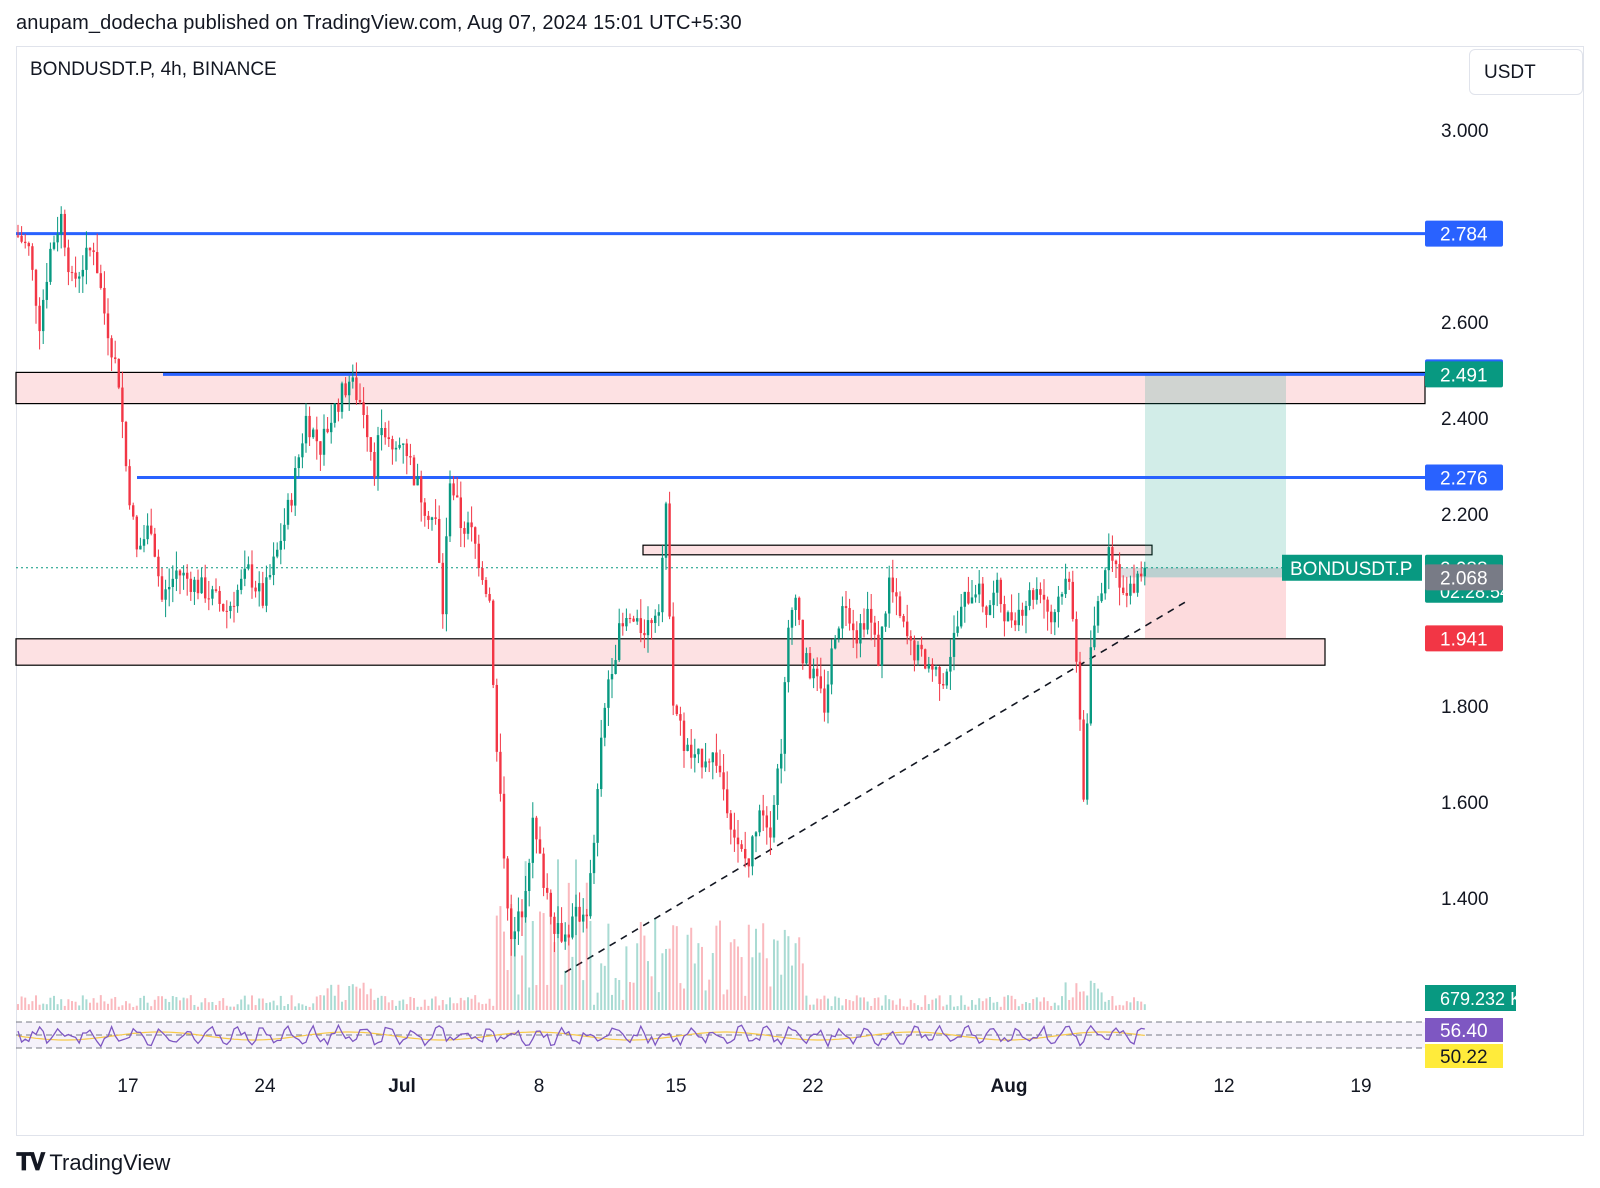  What do you see at coordinates (539, 1086) in the screenshot?
I see `x-tick-label: 8` at bounding box center [539, 1086].